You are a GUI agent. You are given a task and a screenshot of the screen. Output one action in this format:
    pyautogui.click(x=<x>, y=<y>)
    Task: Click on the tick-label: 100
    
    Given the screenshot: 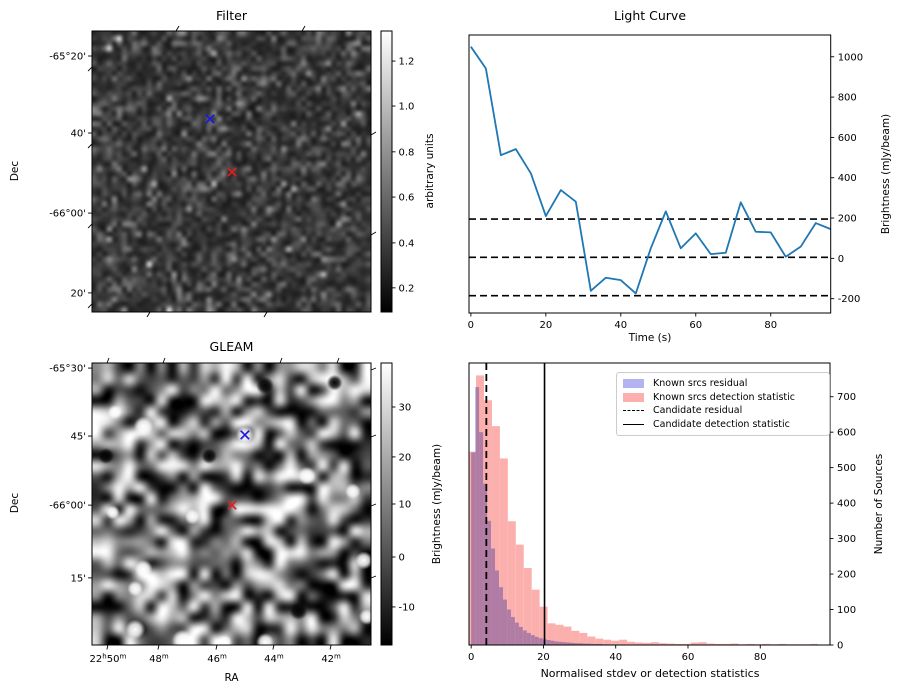 What is the action you would take?
    pyautogui.click(x=846, y=610)
    